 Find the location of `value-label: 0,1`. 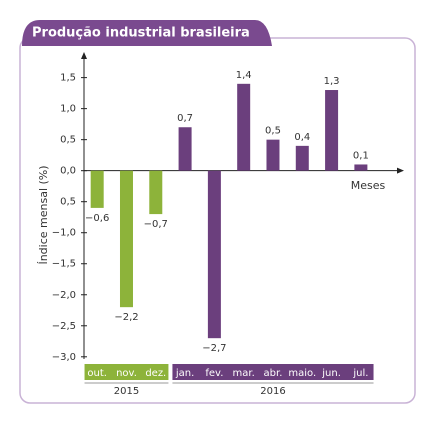

value-label: 0,1 is located at coordinates (361, 155).